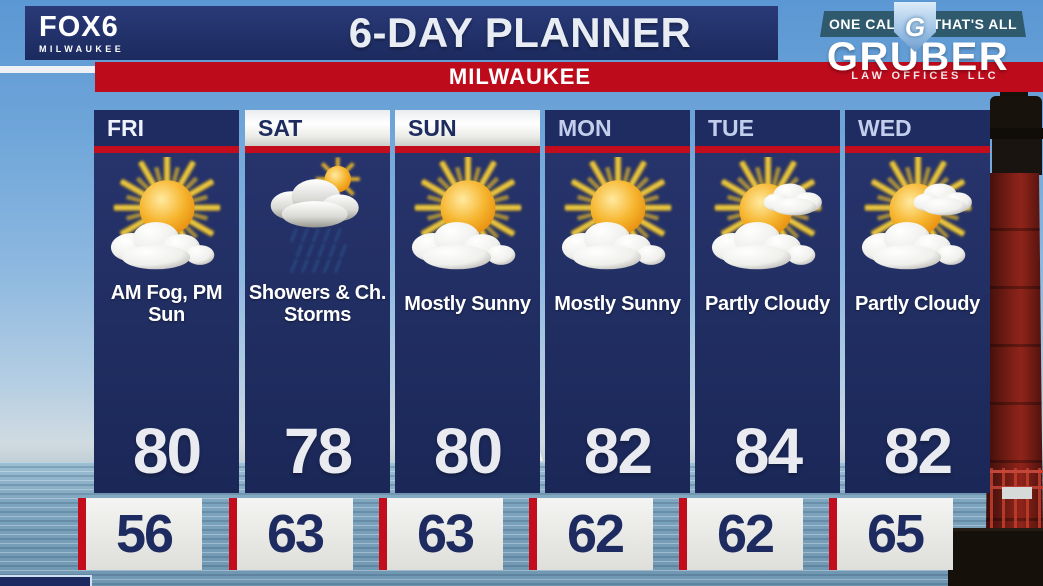 The image size is (1043, 586). I want to click on low-temp-box: 65, so click(891, 534).